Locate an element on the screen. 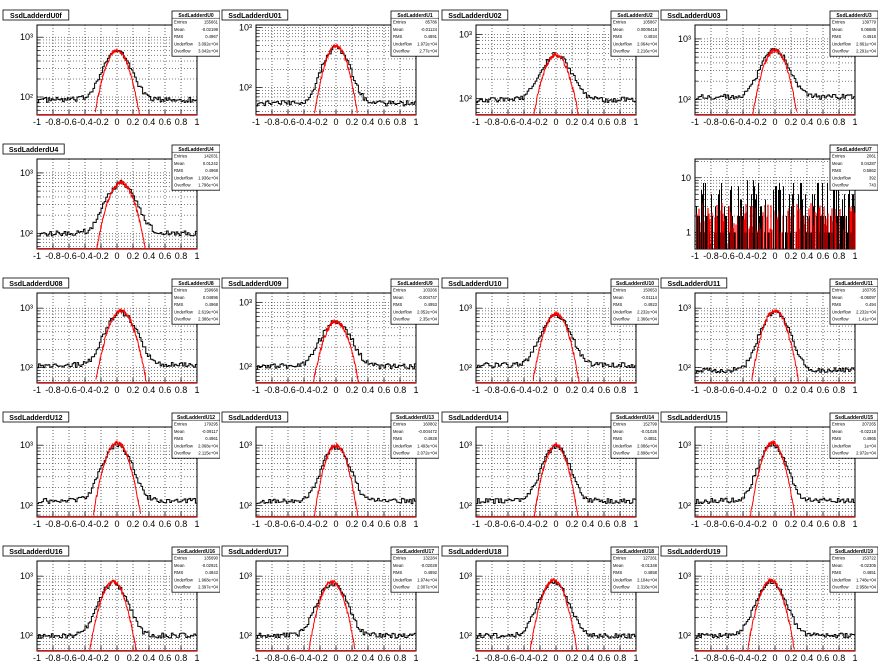 Image resolution: width=896 pixels, height=671 pixels. stats-title: SsdLadderdU13 is located at coordinates (415, 418).